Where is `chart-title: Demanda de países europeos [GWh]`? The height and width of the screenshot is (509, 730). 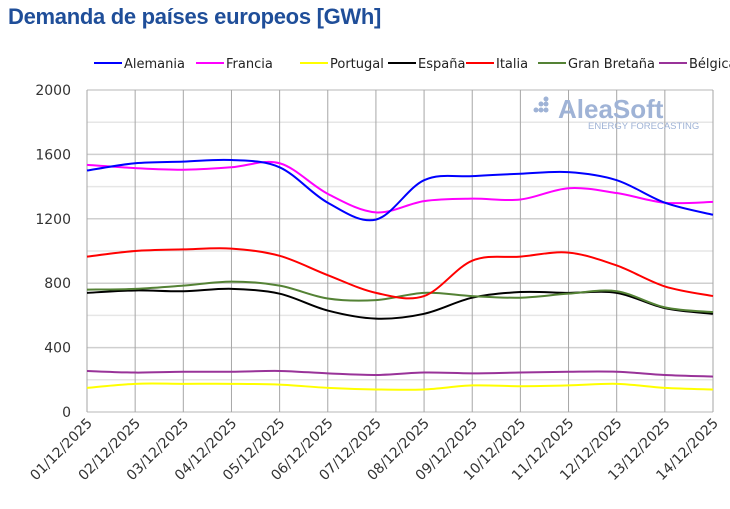
chart-title: Demanda de países europeos [GWh] is located at coordinates (195, 16).